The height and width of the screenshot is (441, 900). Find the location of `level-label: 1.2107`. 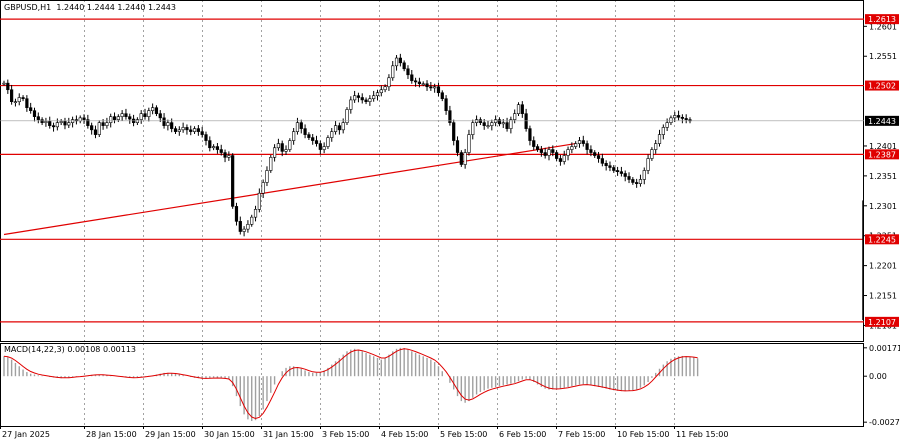

level-label: 1.2107 is located at coordinates (882, 322).